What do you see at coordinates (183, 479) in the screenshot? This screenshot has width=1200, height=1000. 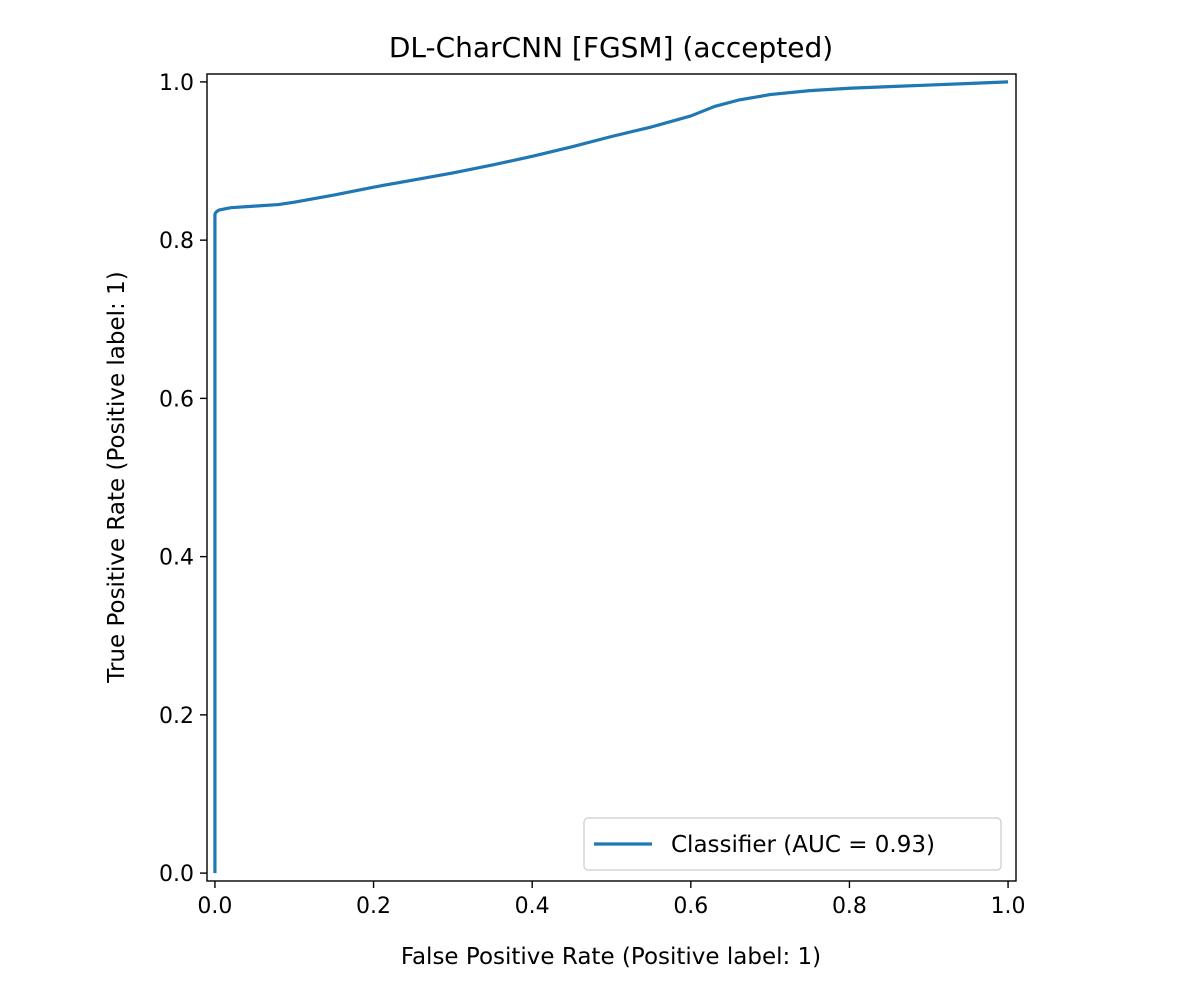 I see `y-axis-ticks: 0.0 0.2 0.4 0.6 0.8 1.0` at bounding box center [183, 479].